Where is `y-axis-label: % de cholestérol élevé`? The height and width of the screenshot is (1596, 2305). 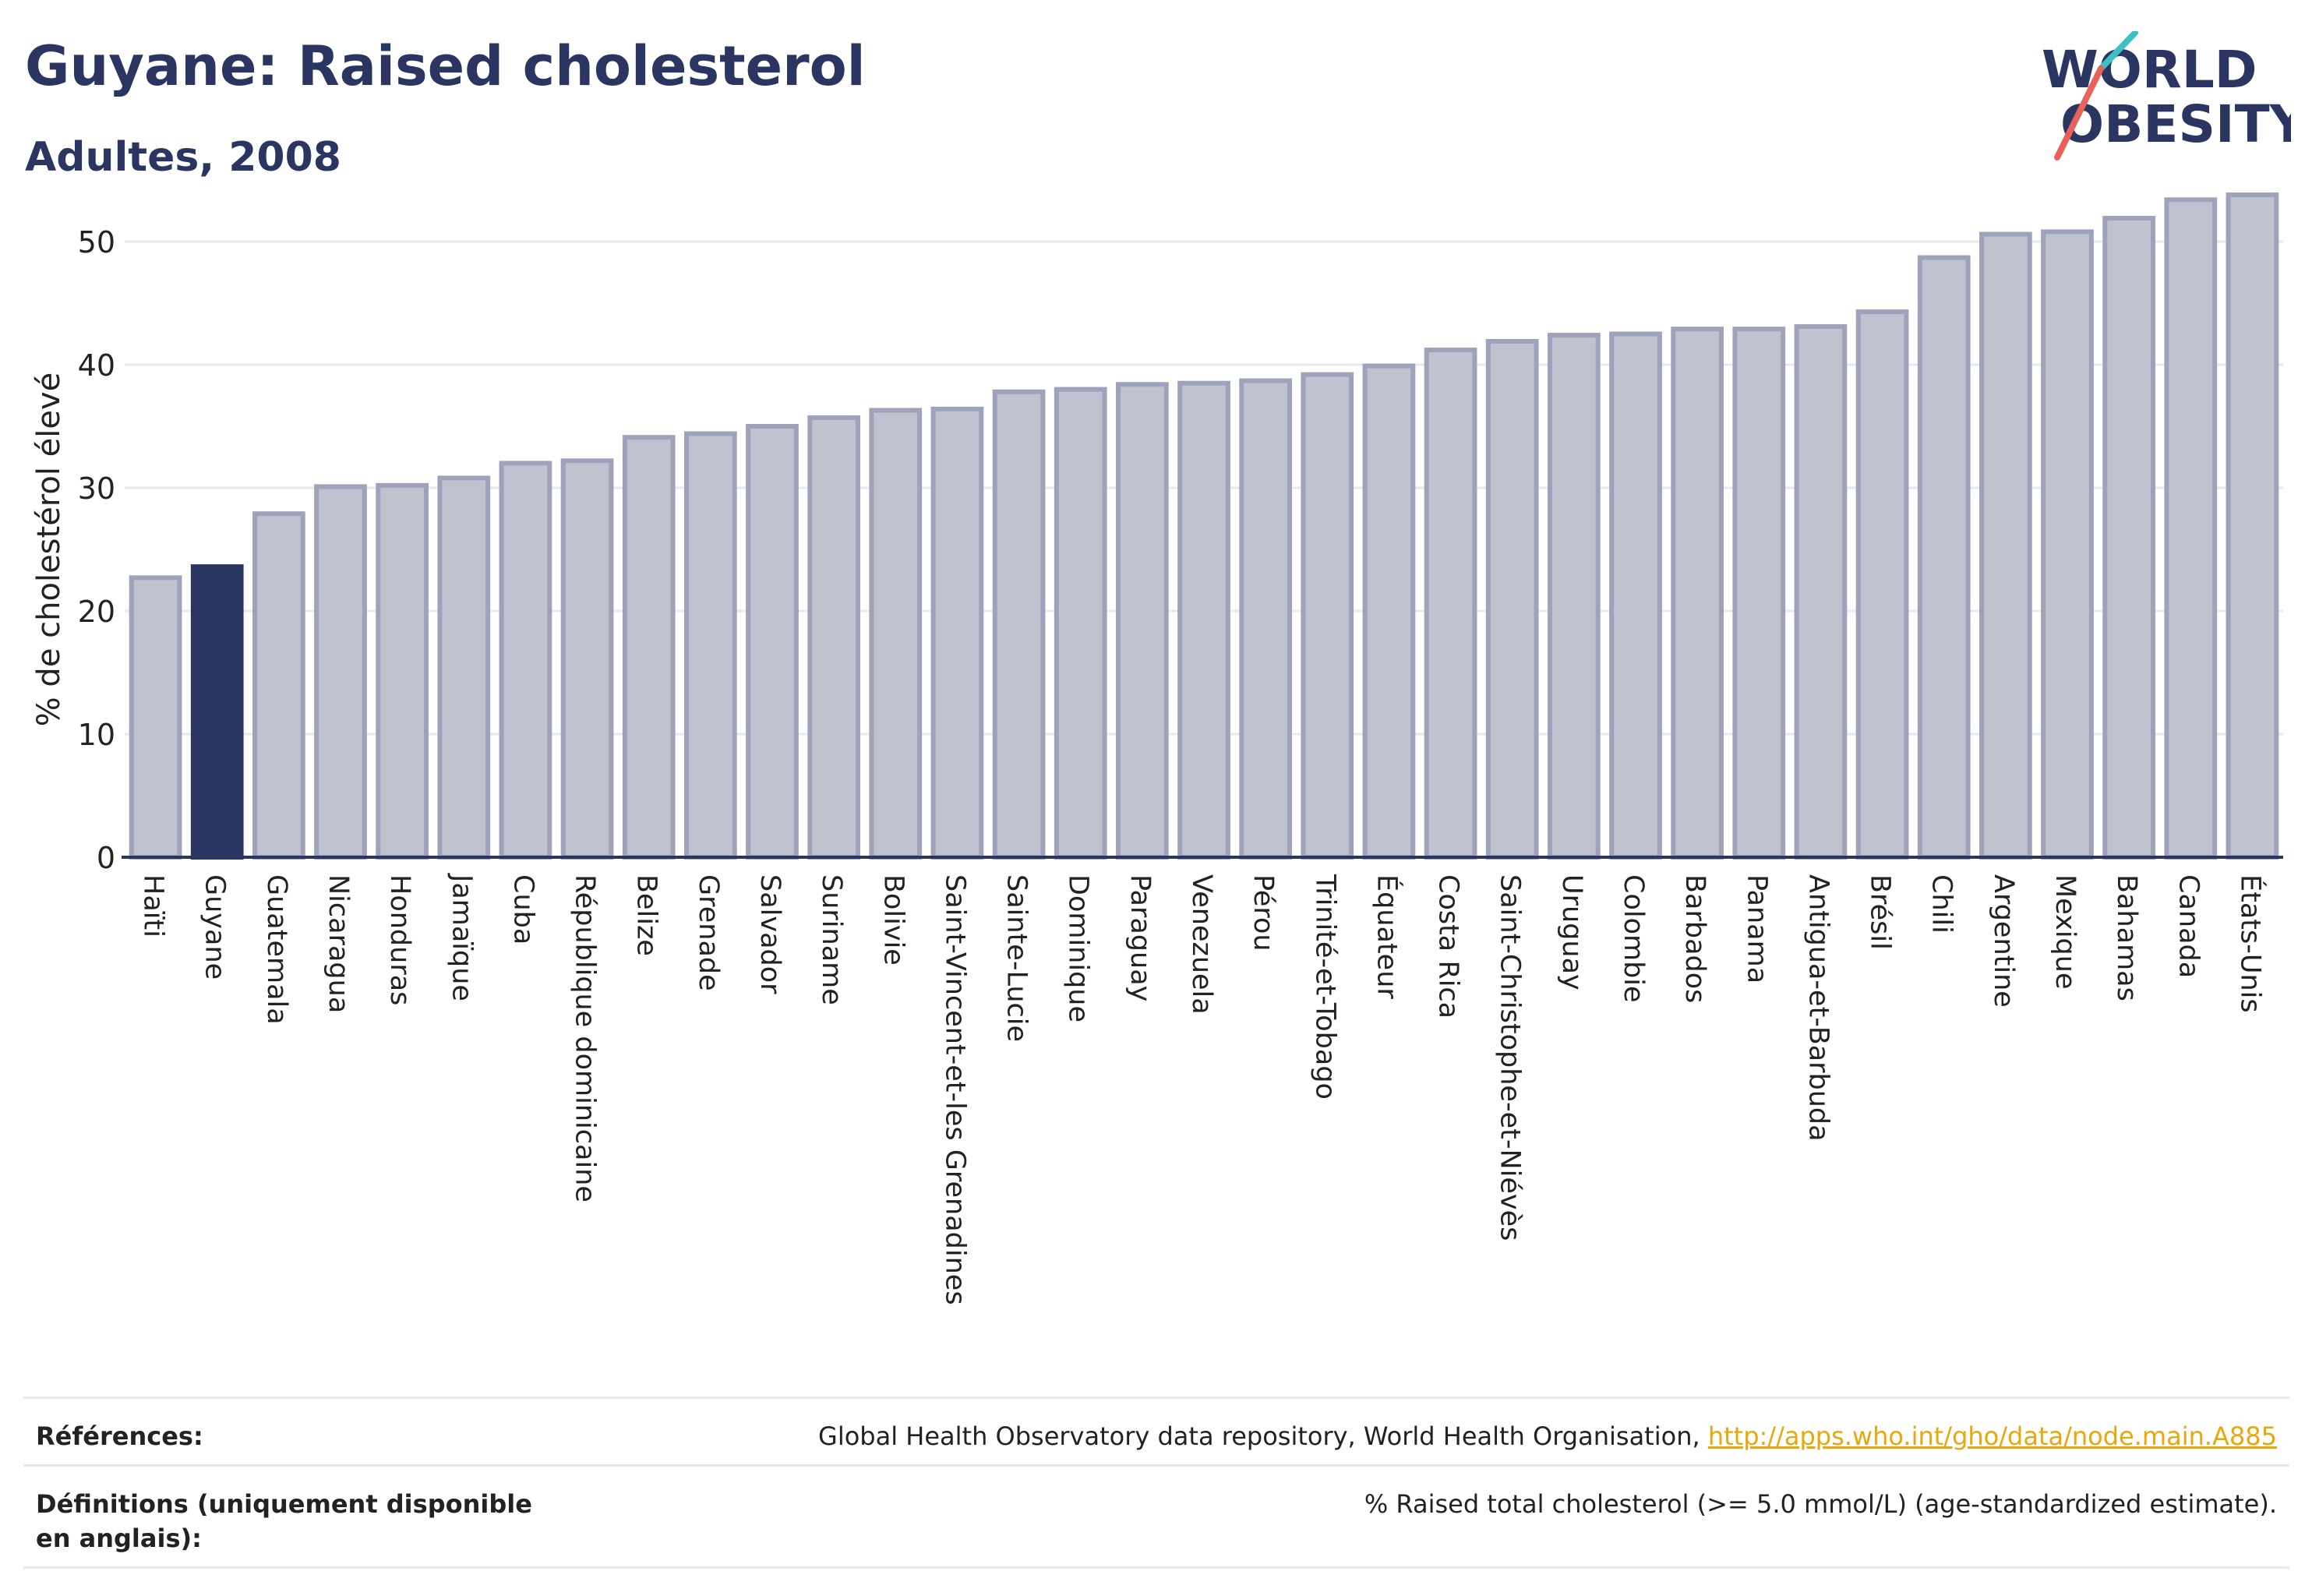
y-axis-label: % de cholestérol élevé is located at coordinates (49, 550).